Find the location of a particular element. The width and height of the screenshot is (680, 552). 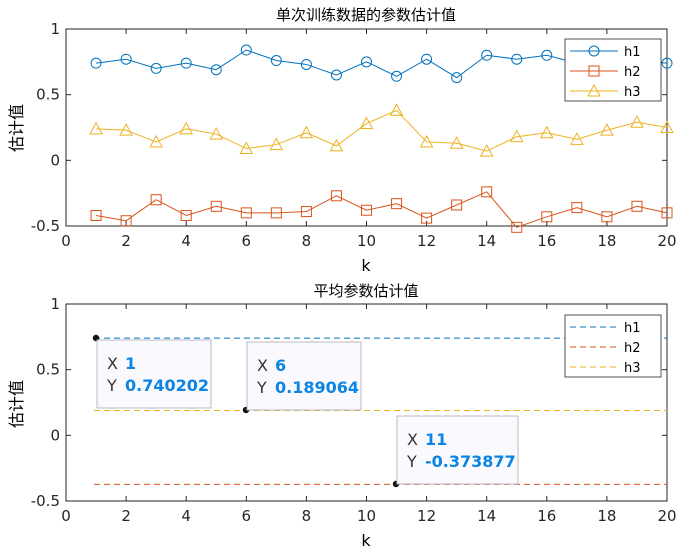

top-legend-label-h2: h2 is located at coordinates (632, 72).